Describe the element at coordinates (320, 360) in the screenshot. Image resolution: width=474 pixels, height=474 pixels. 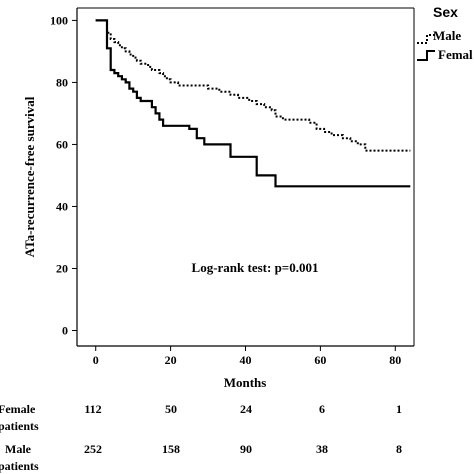
I see `x-tick-label: 60` at that location.